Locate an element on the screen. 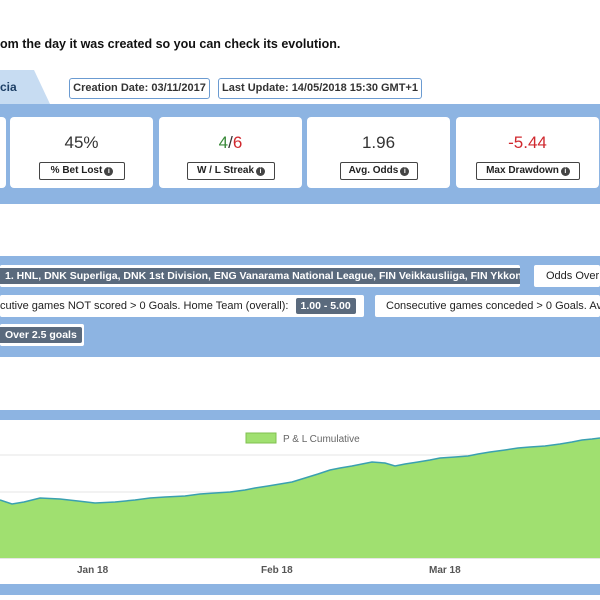 The width and height of the screenshot is (600, 600). stat-card-drawdown: -5.44 Max Drawdown i is located at coordinates (527, 152).